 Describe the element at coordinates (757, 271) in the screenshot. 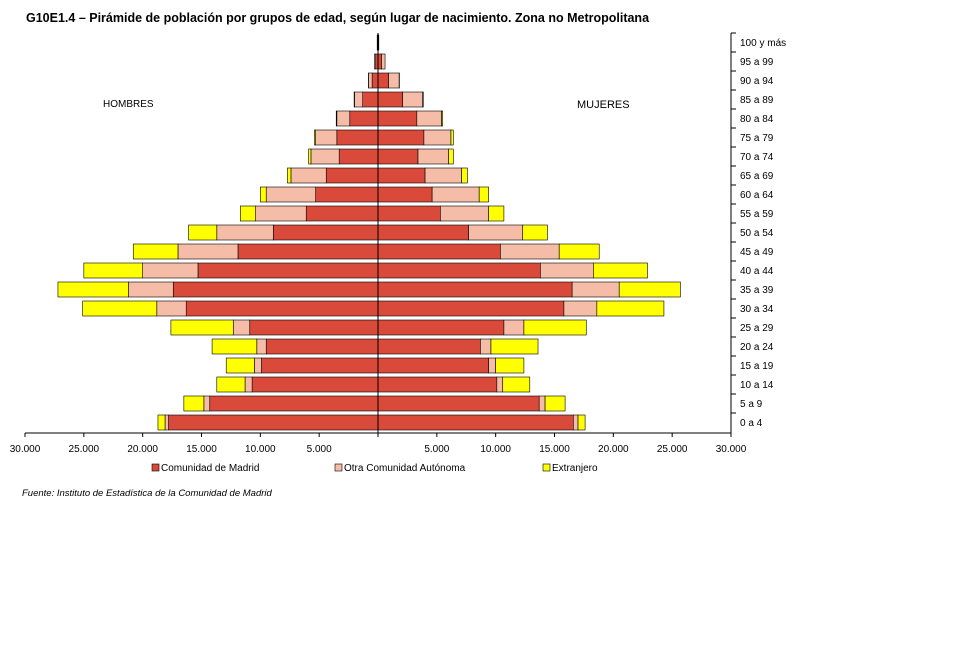

I see `category-label: 40 a 44` at that location.